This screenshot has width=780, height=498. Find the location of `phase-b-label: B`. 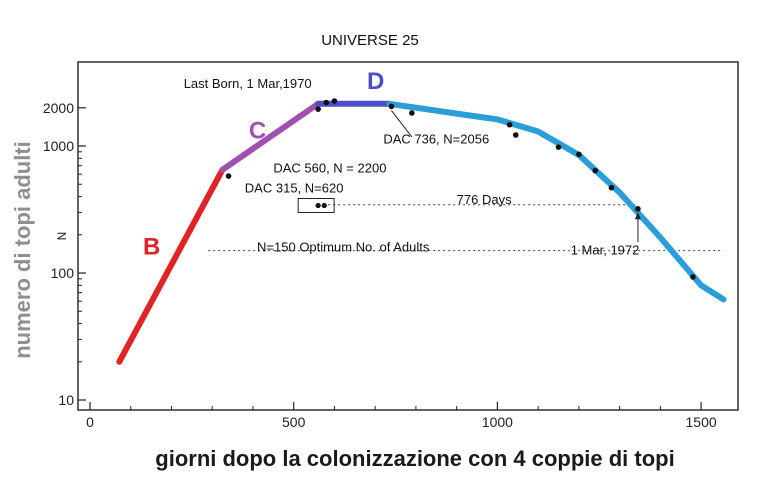

phase-b-label: B is located at coordinates (151, 246).